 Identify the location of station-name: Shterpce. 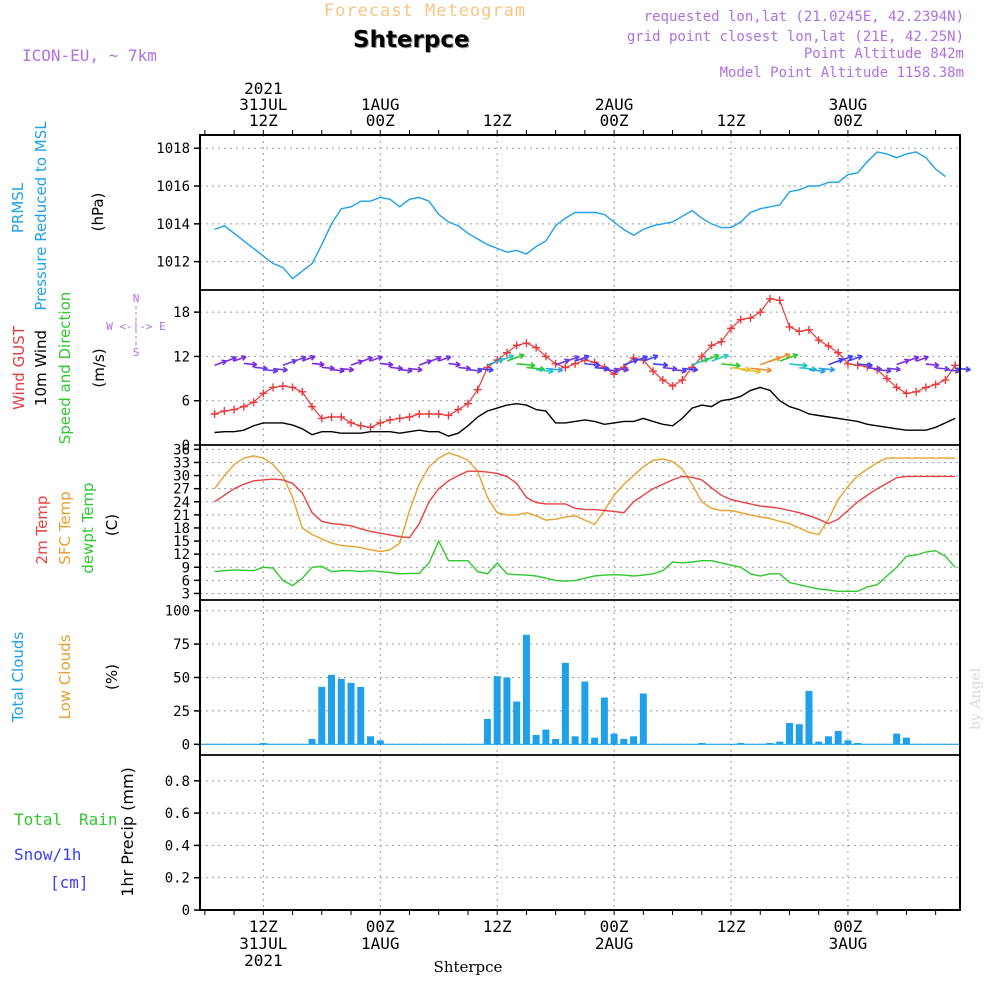
(411, 40).